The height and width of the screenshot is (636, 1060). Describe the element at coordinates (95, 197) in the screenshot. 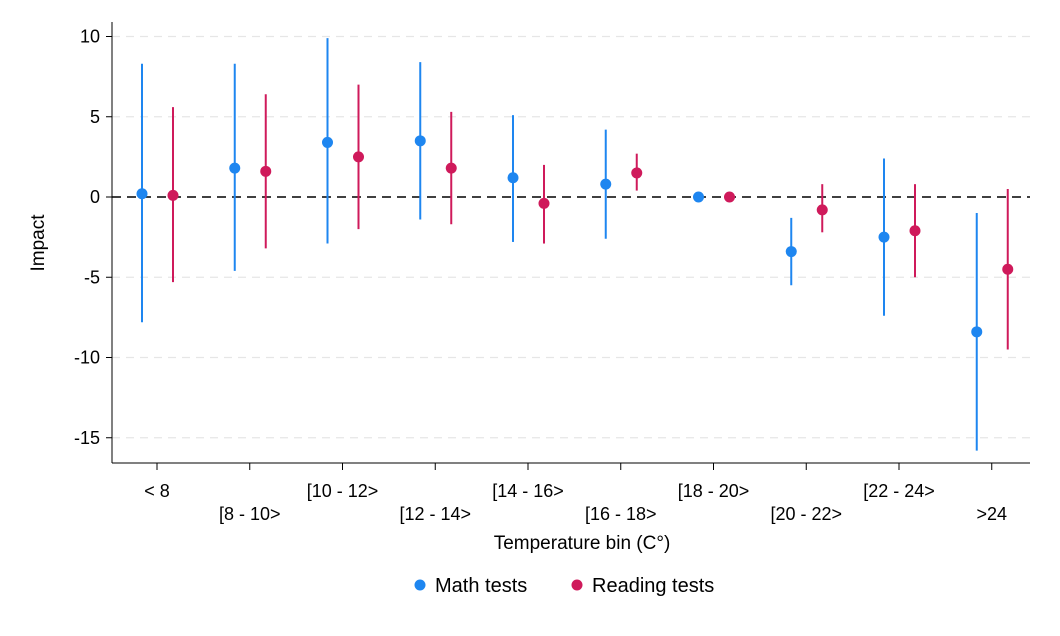

I see `y-tick-label: 0` at that location.